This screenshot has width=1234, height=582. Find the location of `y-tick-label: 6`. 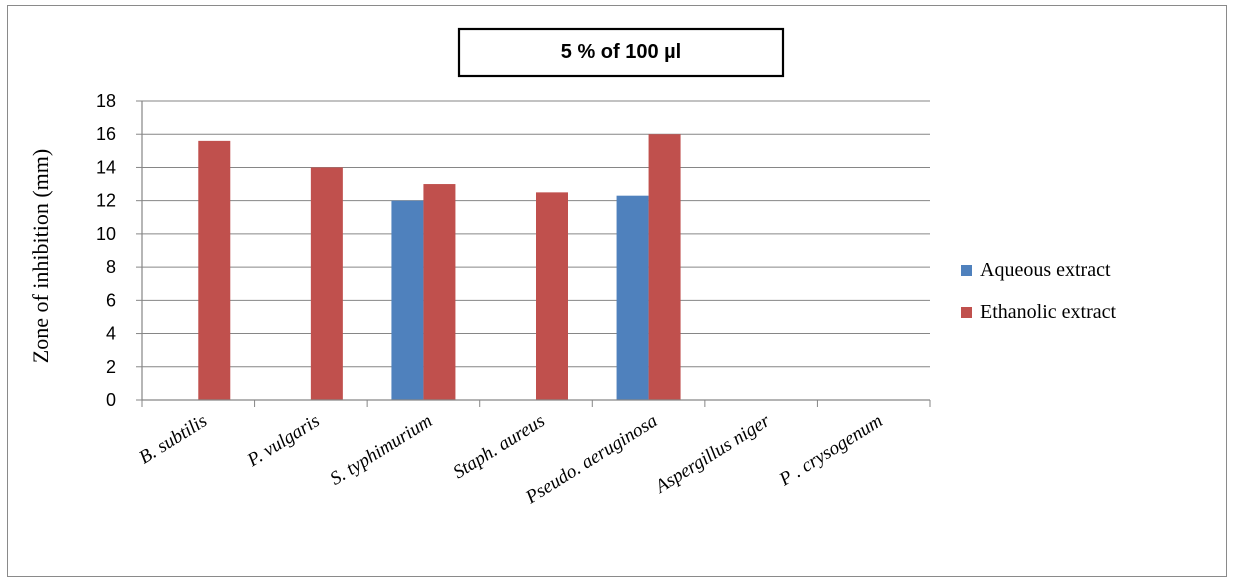

y-tick-label: 6 is located at coordinates (111, 300).